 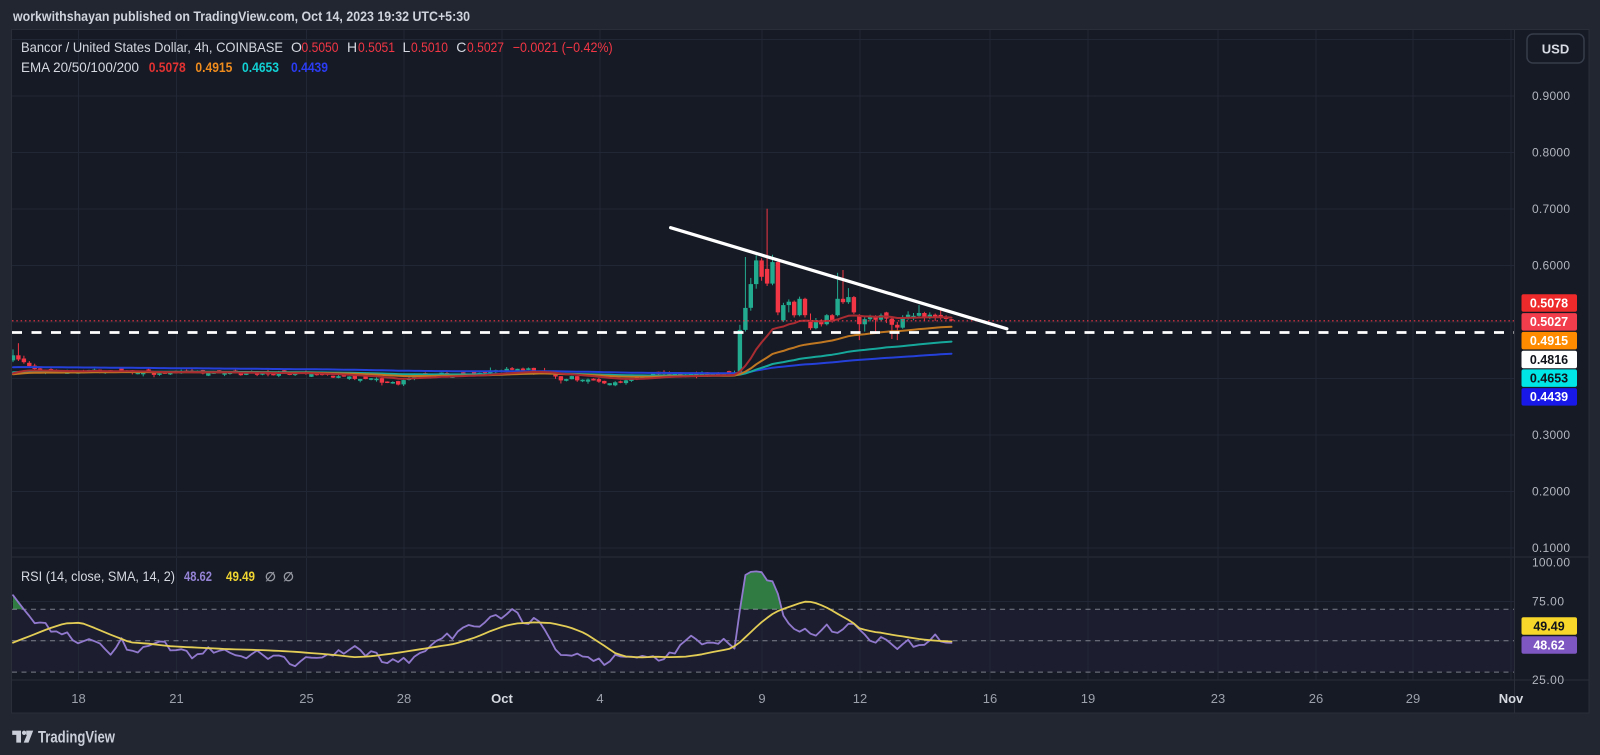 What do you see at coordinates (407, 47) in the screenshot?
I see `svg-text: L` at bounding box center [407, 47].